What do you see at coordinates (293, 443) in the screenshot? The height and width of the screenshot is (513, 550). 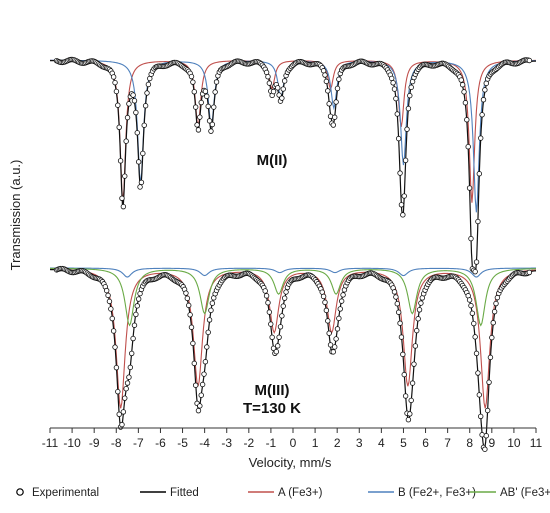 I see `x-tick-label: 0` at bounding box center [293, 443].